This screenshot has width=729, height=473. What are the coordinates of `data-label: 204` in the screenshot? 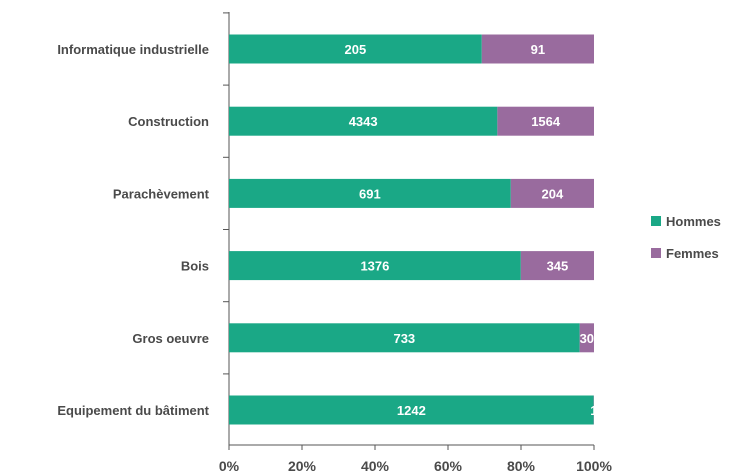 It's located at (553, 193).